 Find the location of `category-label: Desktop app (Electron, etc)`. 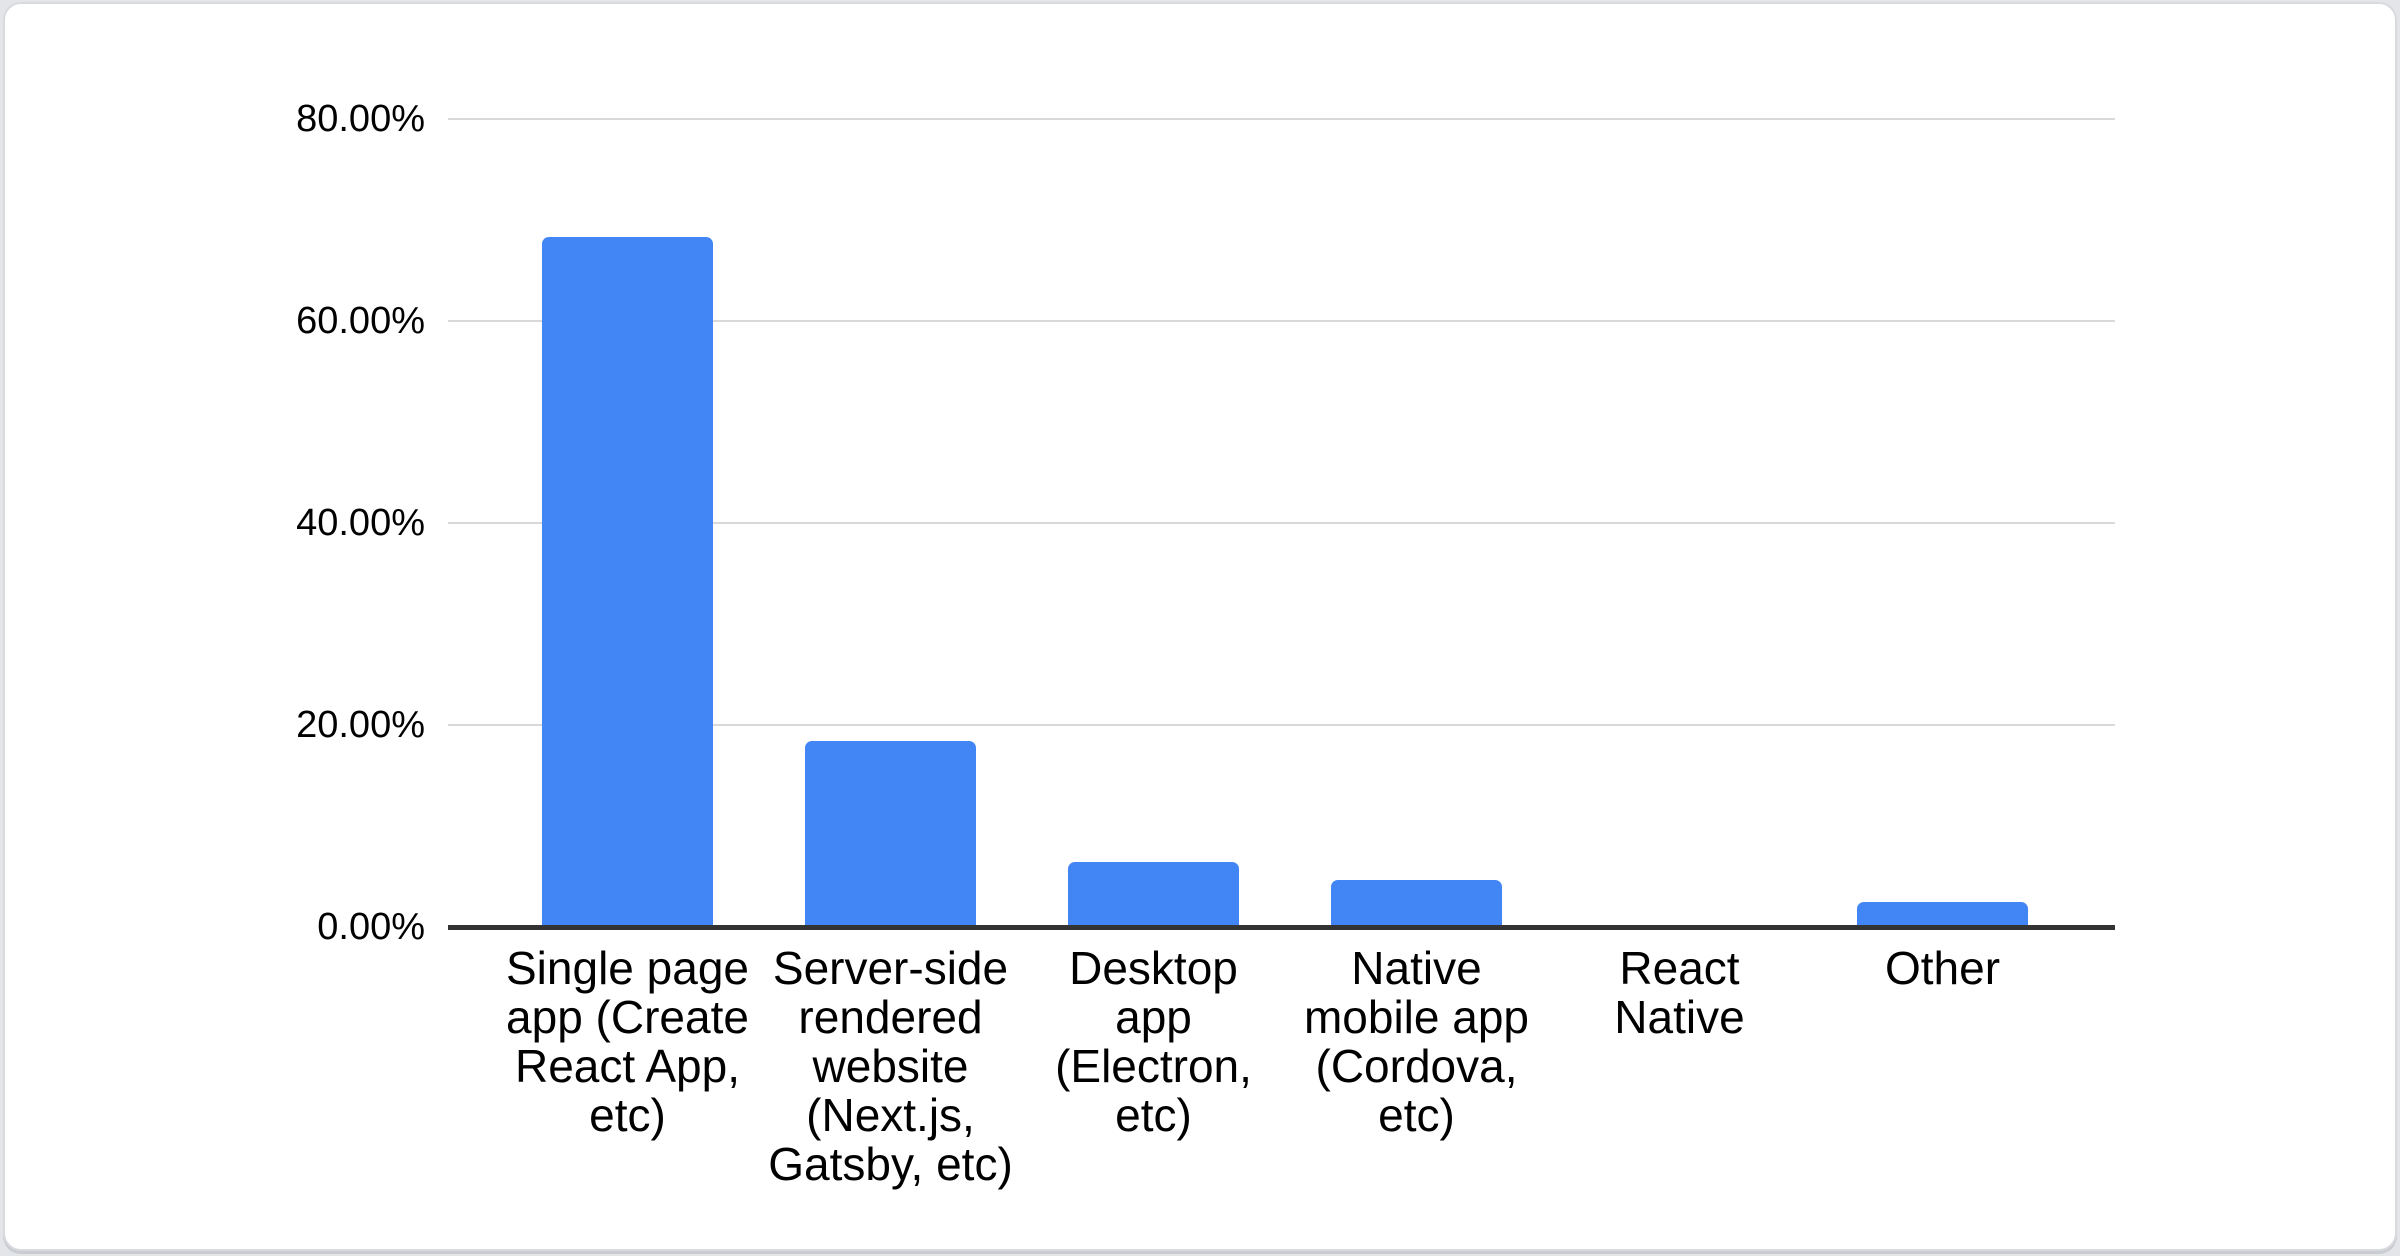

category-label: Desktop app (Electron, etc) is located at coordinates (1153, 1041).